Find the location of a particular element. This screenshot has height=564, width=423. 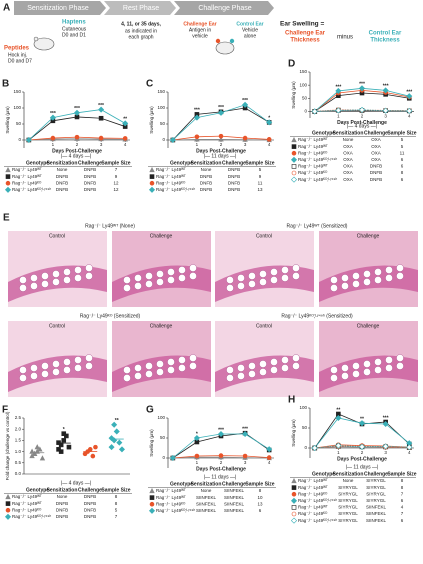

rest-text: as indicated in is located at coordinates (141, 31).